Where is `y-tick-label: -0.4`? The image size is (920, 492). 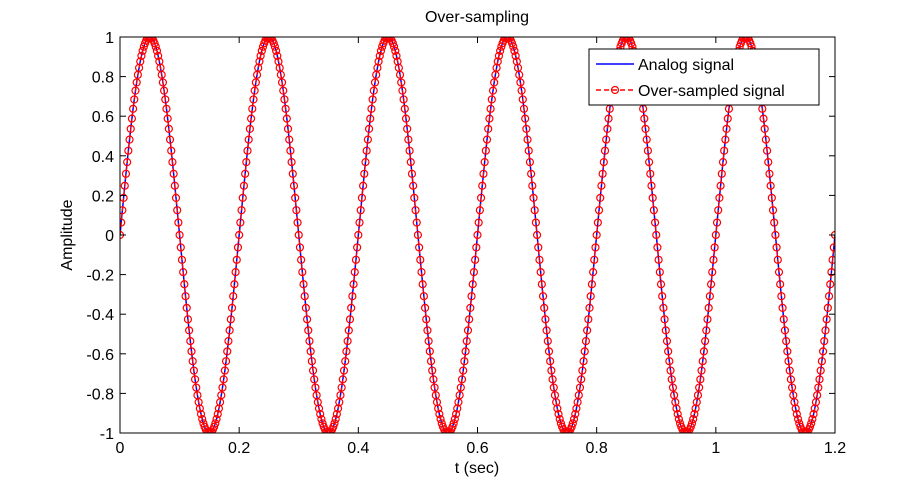
y-tick-label: -0.4 is located at coordinates (100, 315).